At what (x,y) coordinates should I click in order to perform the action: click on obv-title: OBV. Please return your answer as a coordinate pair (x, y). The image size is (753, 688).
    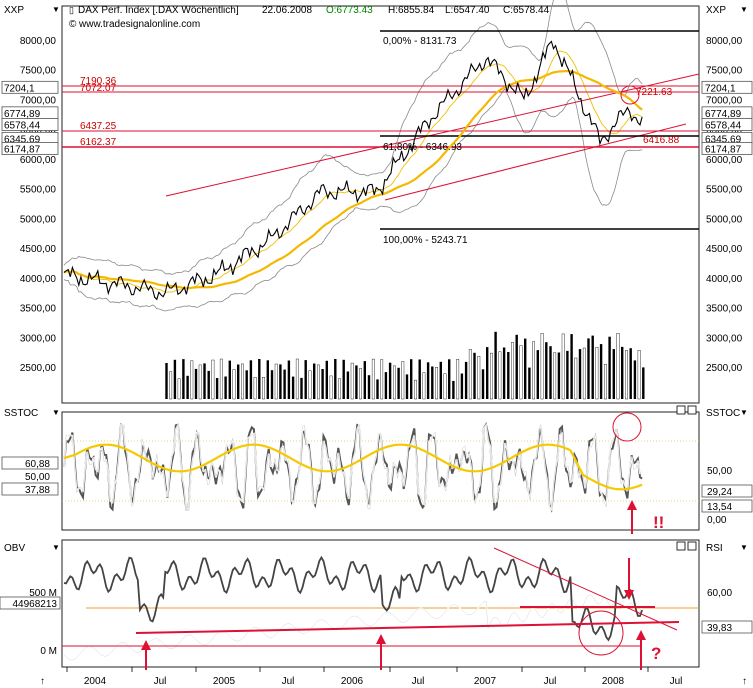
    Looking at the image, I should click on (14, 548).